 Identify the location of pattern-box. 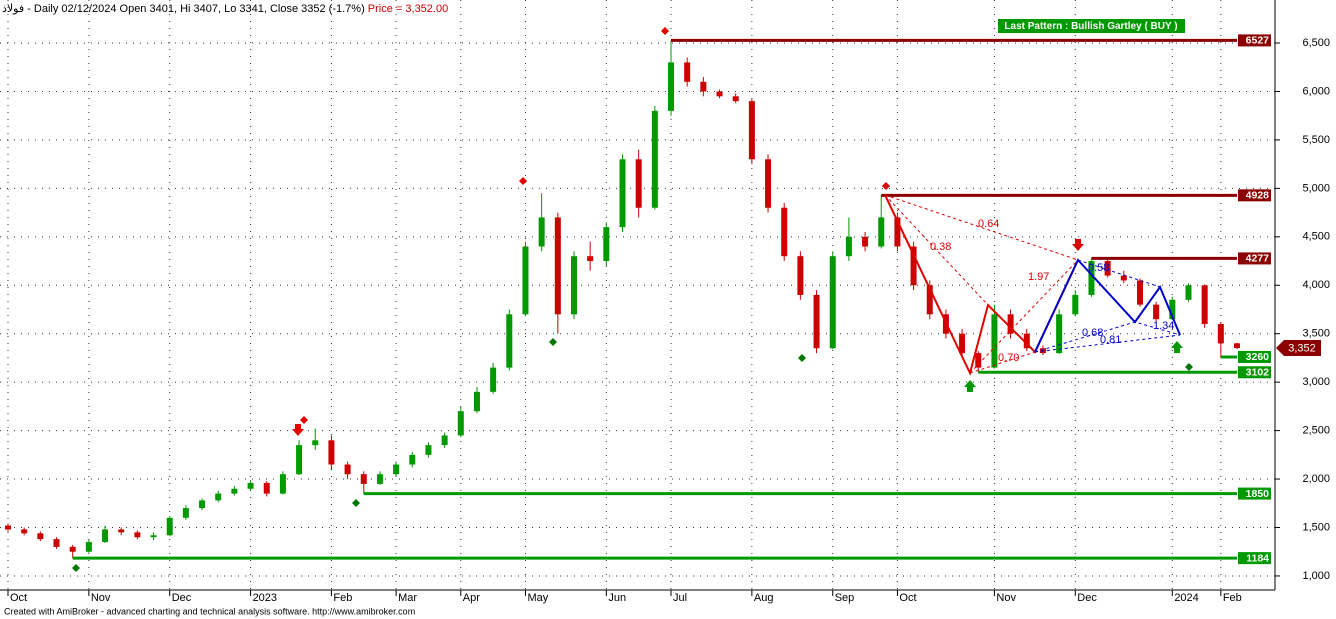
(1091, 26).